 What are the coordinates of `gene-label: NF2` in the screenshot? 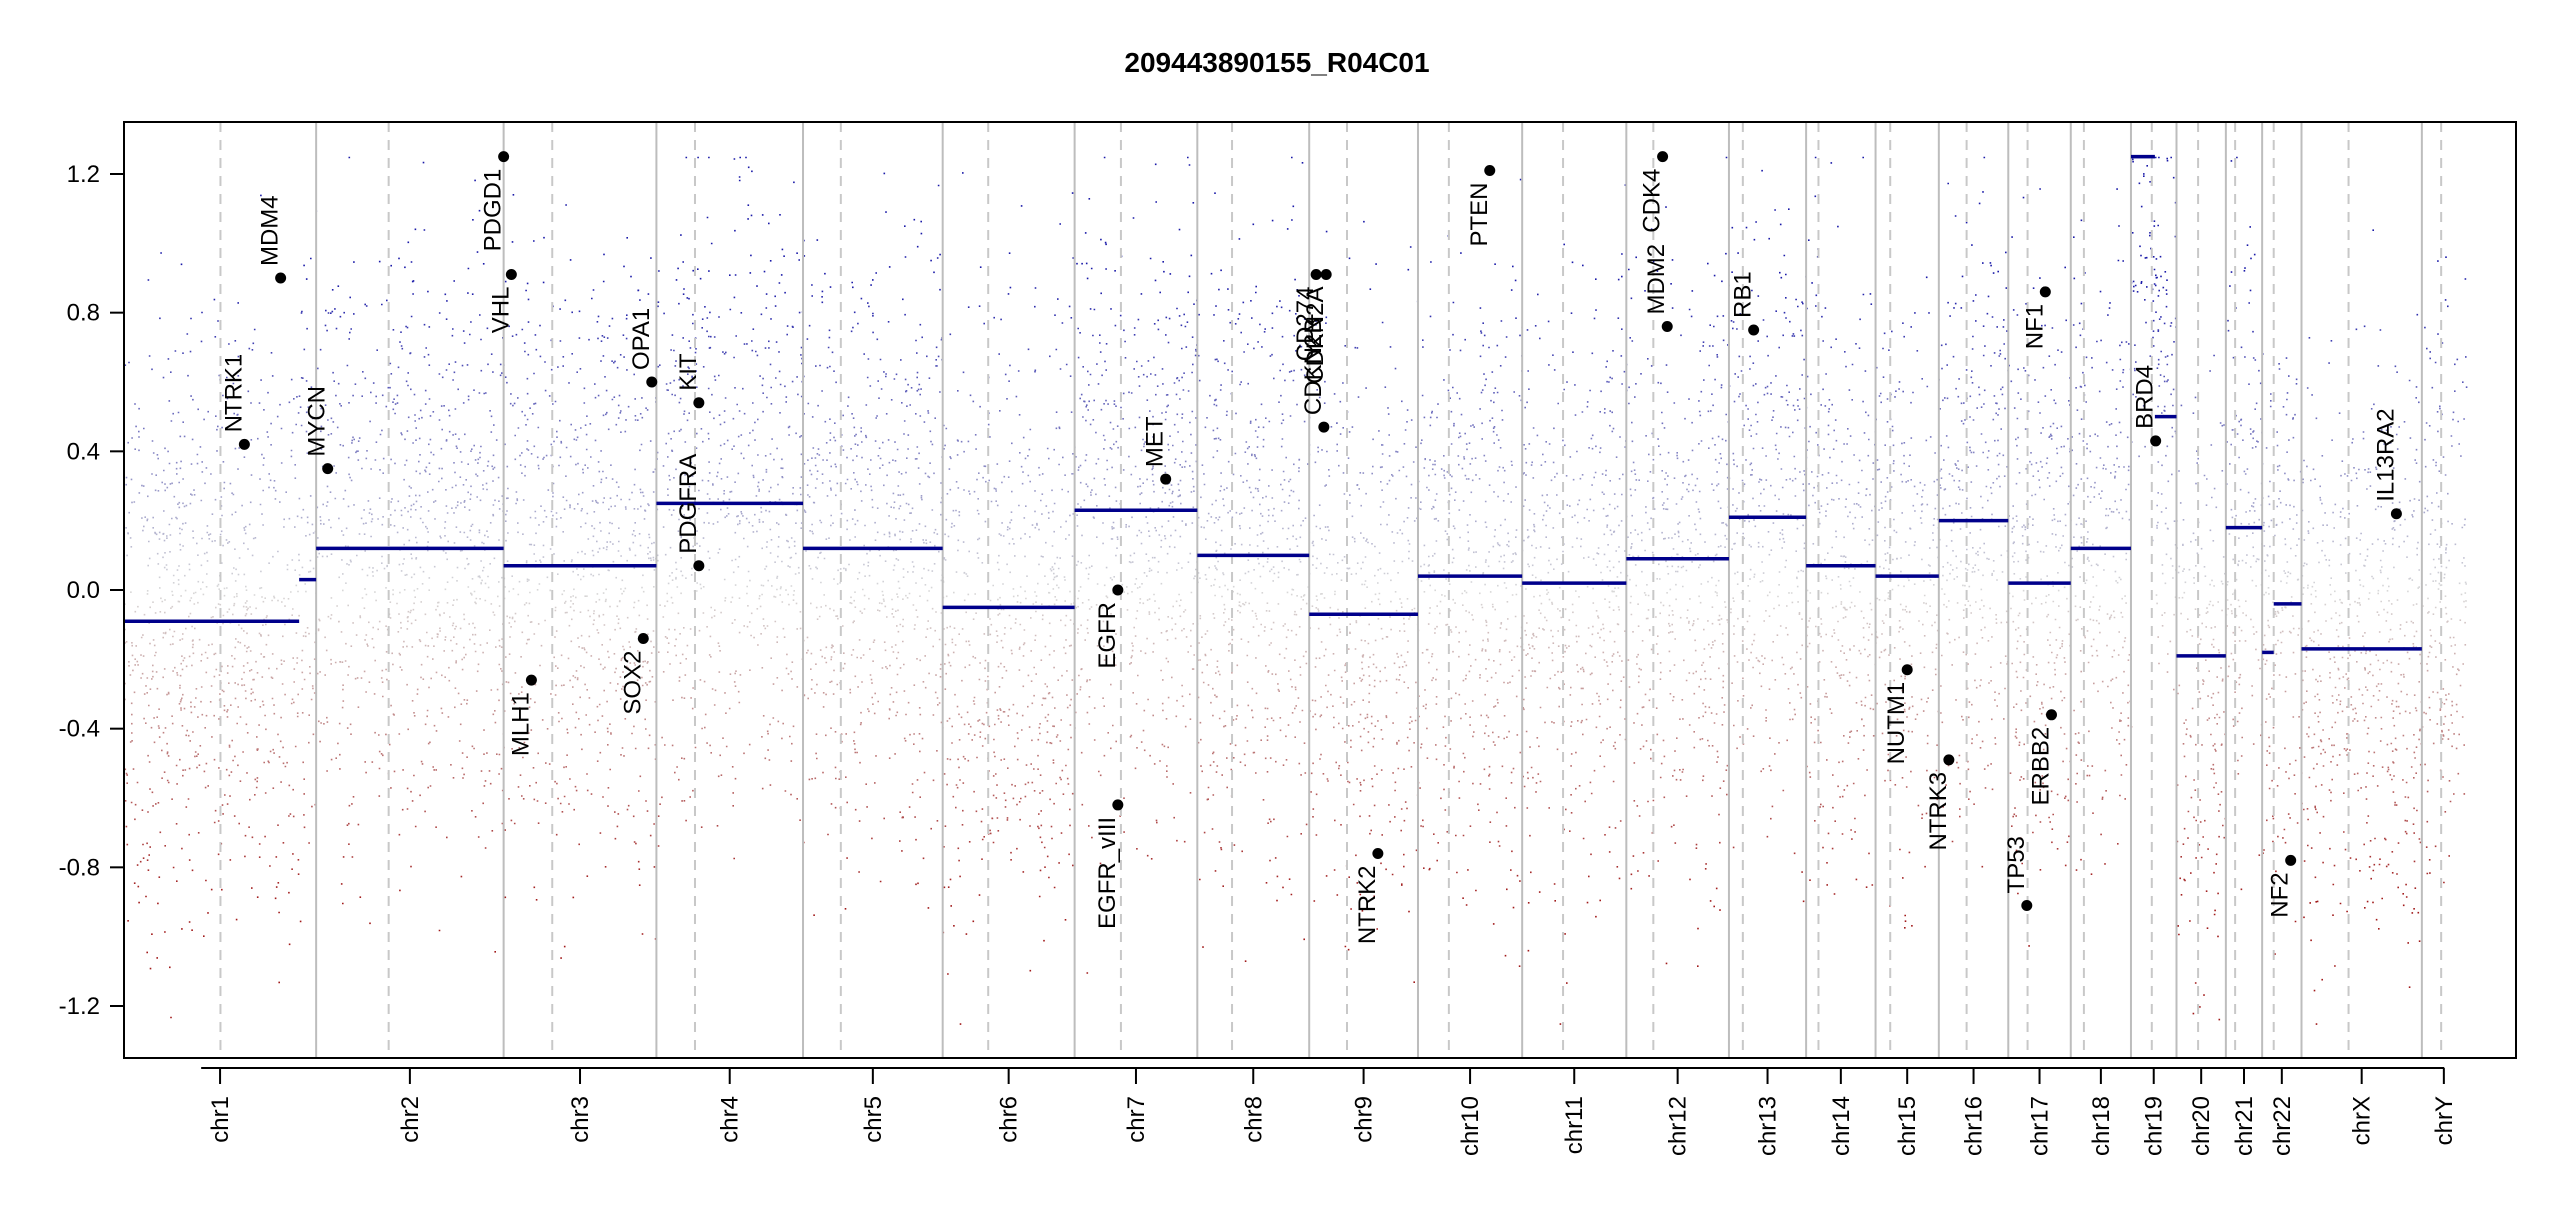 It's located at (2280, 894).